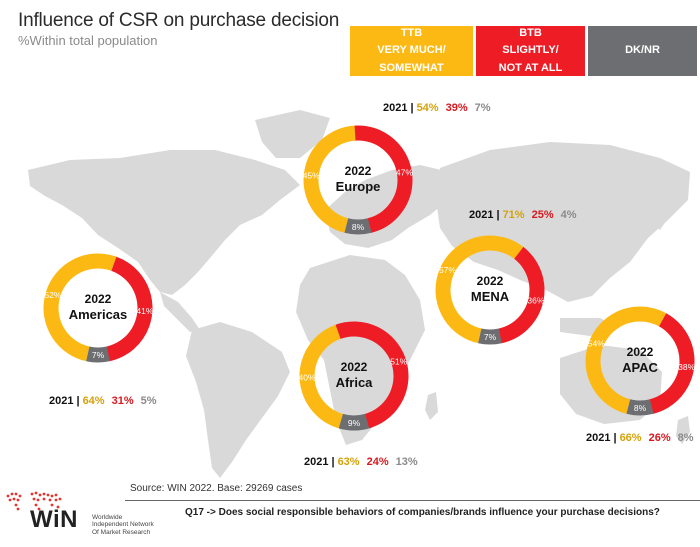 This screenshot has width=700, height=547. I want to click on win-logo-map-mark, so click(34, 501).